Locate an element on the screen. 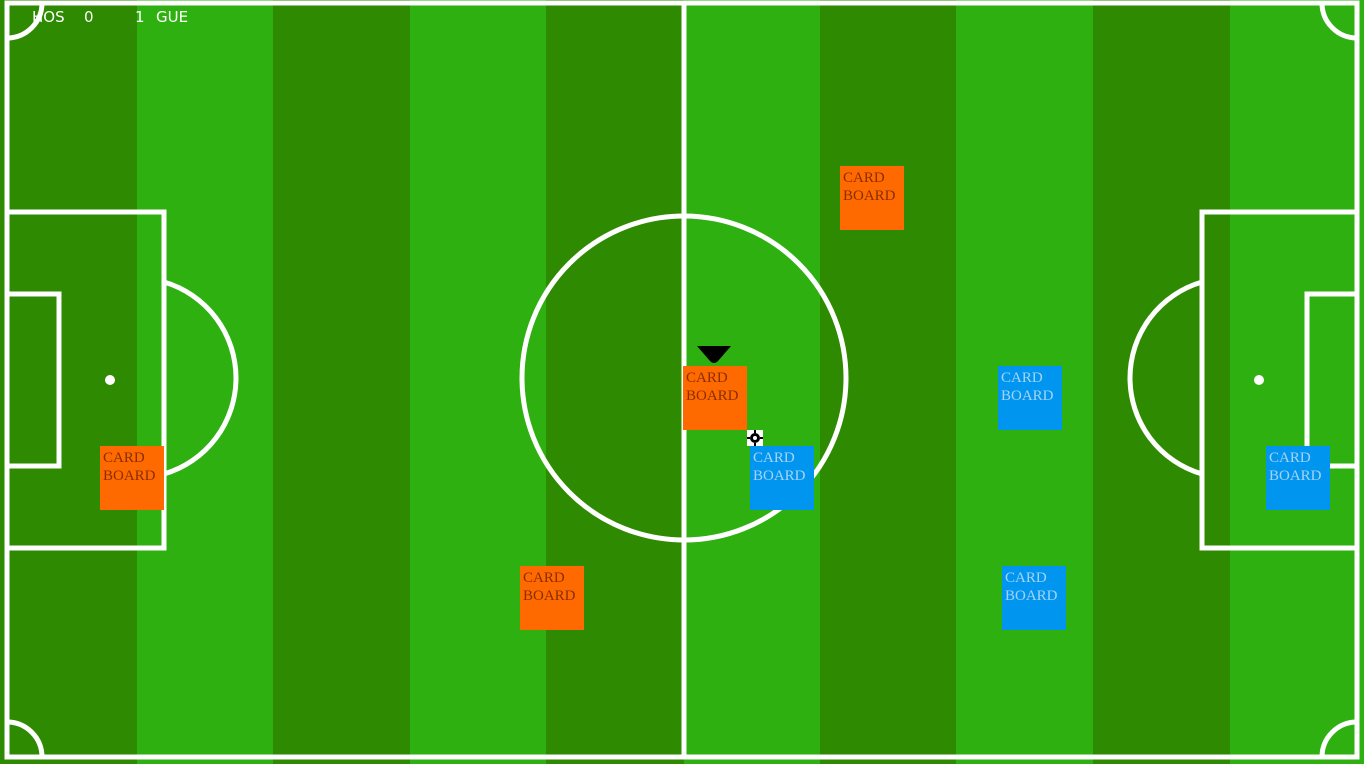  left-penalty-arc is located at coordinates (201, 378).